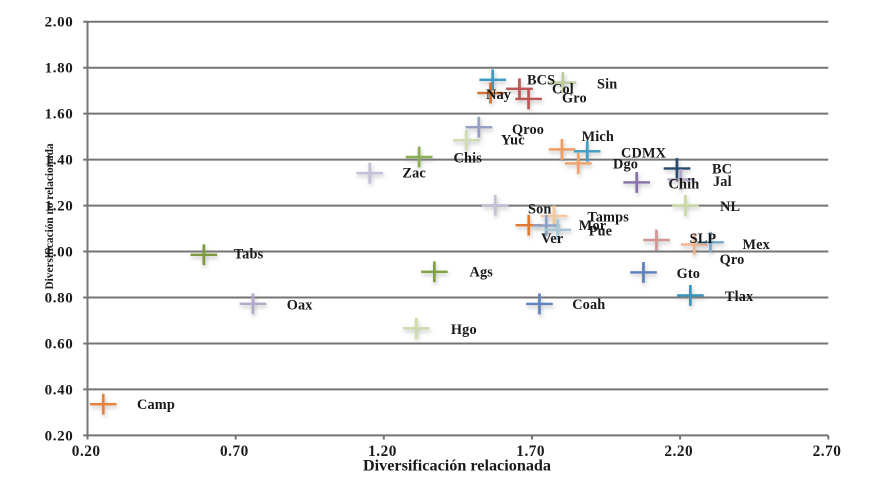 The height and width of the screenshot is (485, 889). Describe the element at coordinates (482, 273) in the screenshot. I see `svg-text: Ags` at that location.